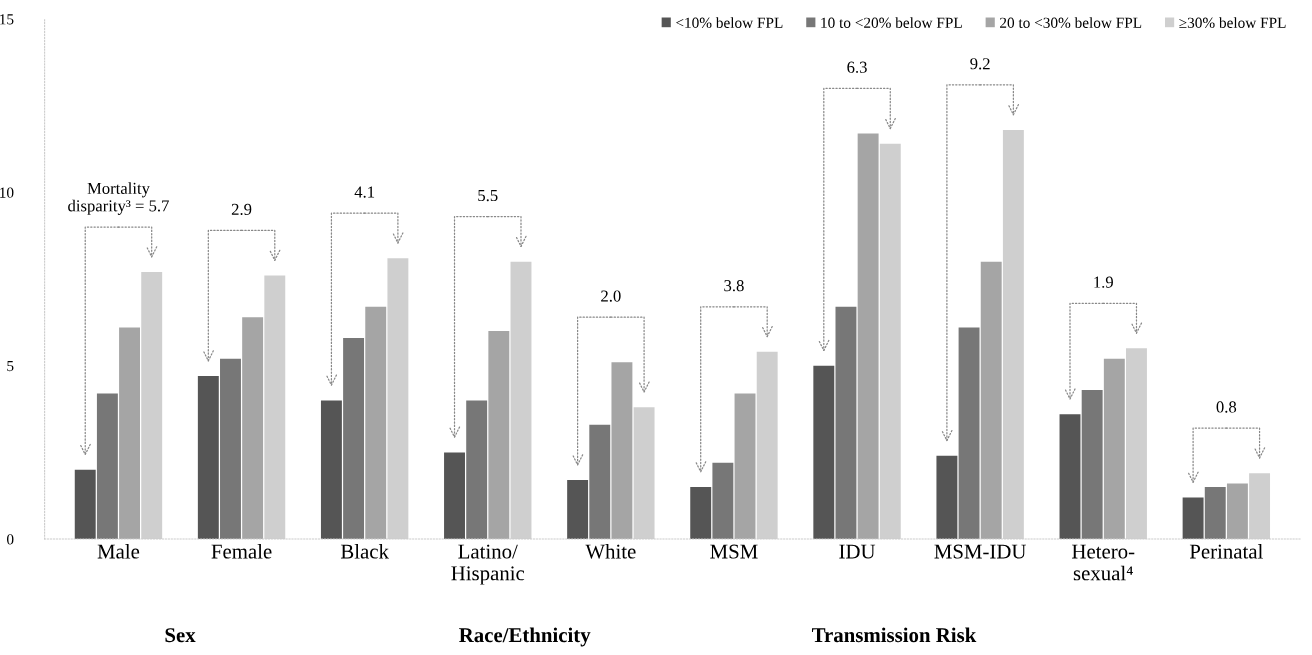 This screenshot has width=1312, height=655. Describe the element at coordinates (525, 637) in the screenshot. I see `text: Race/Ethnicity` at that location.